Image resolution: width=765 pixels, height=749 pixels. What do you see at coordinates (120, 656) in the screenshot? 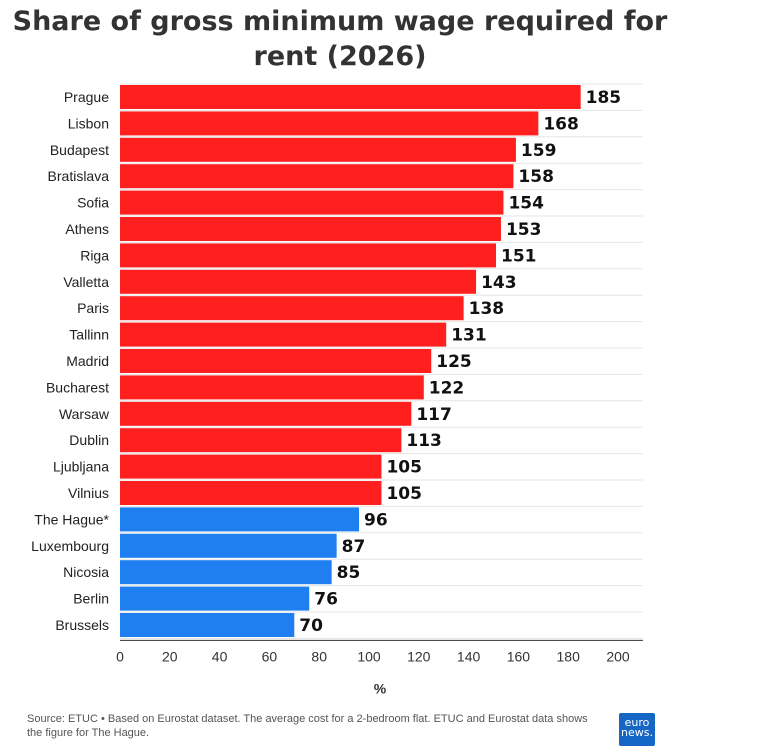
I see `x-tick-label: 0` at bounding box center [120, 656].